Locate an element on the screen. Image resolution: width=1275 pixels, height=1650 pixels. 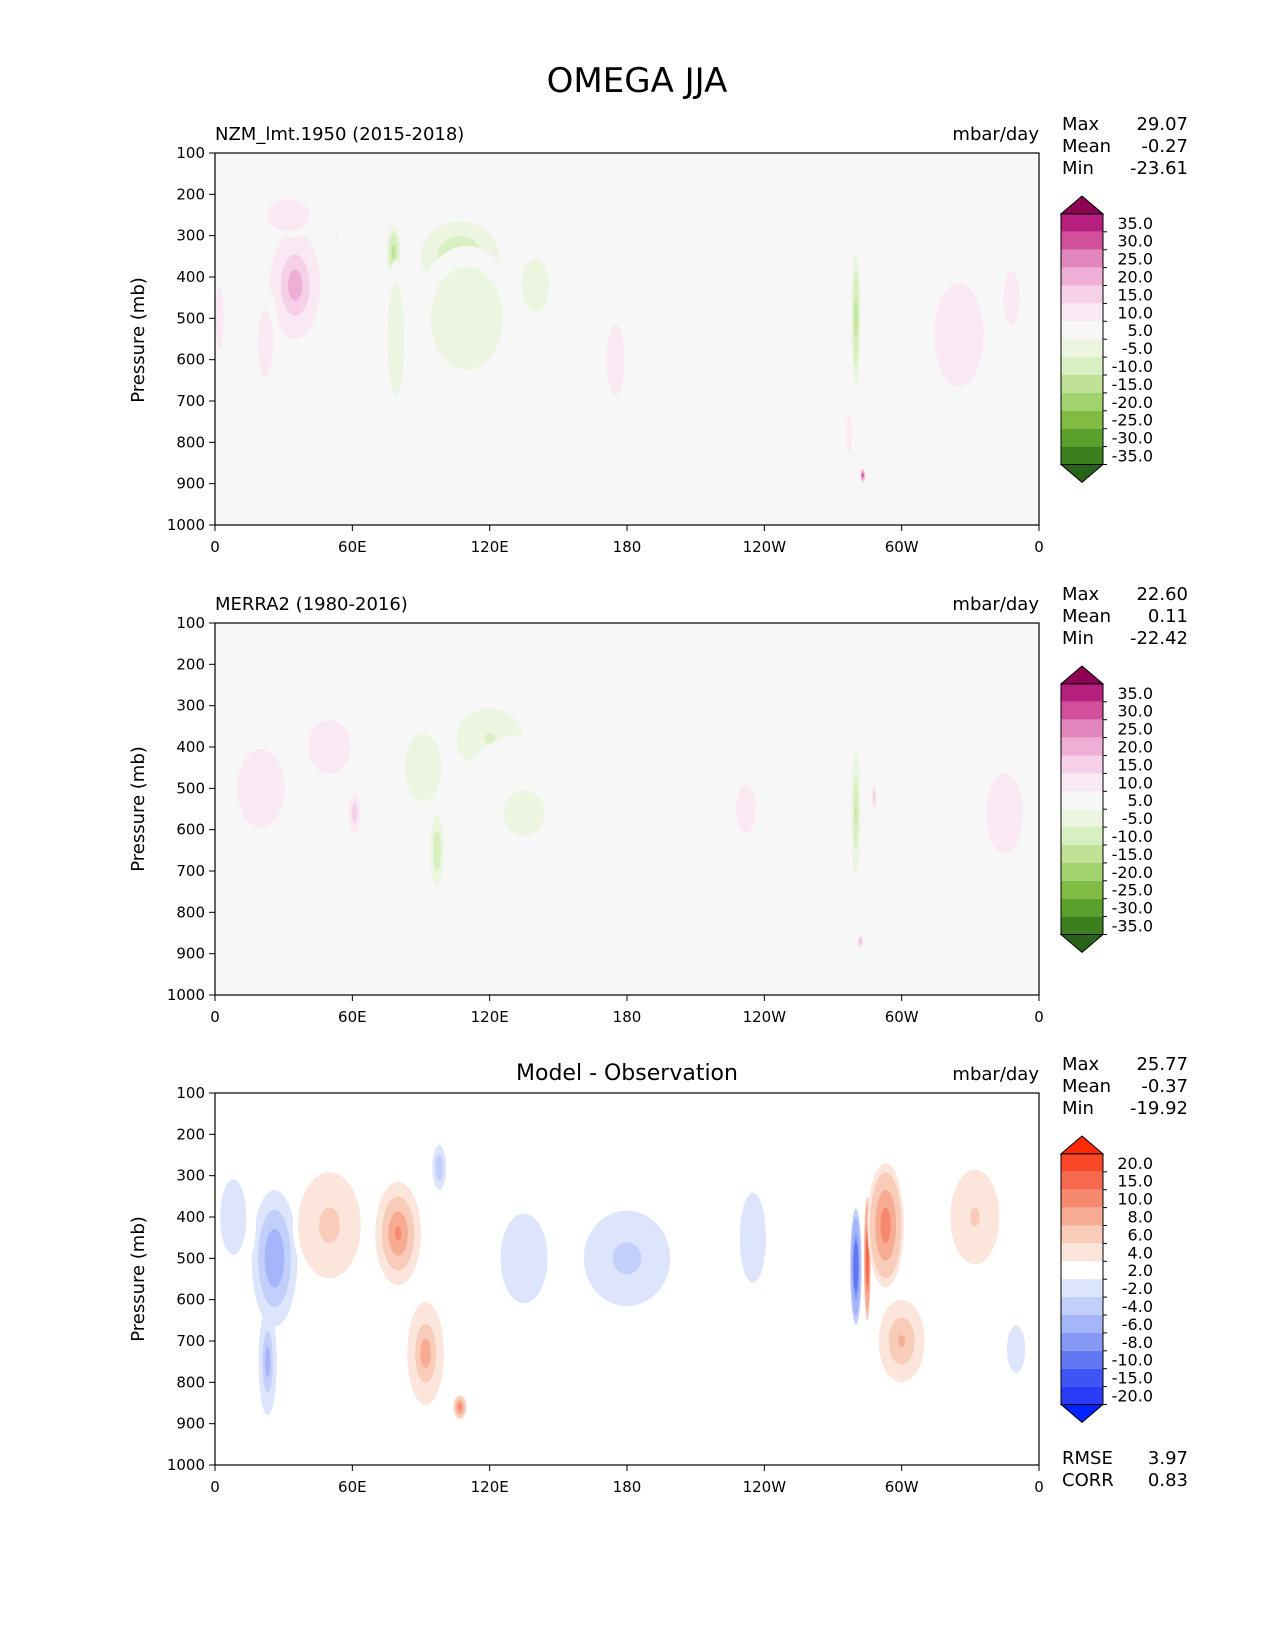
extra-stat-value: 3.97 is located at coordinates (1168, 1458).